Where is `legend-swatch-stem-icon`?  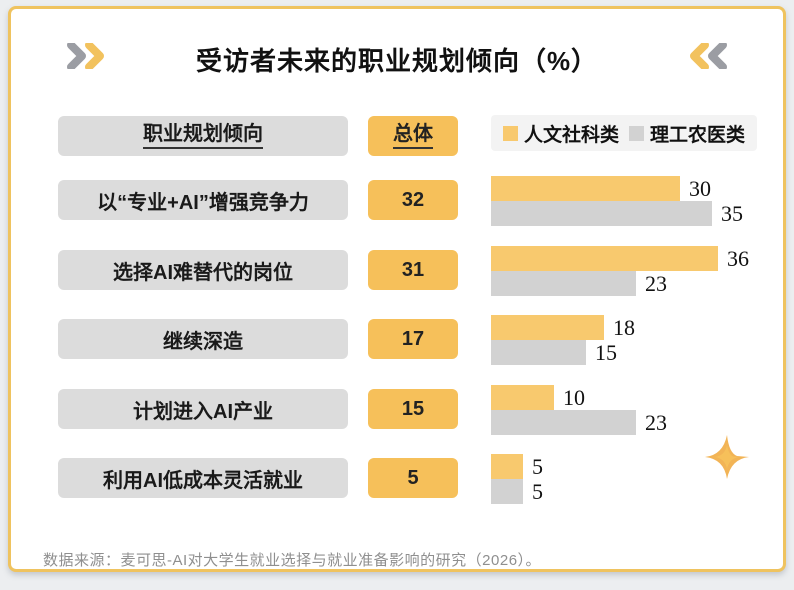
legend-swatch-stem-icon is located at coordinates (636, 133).